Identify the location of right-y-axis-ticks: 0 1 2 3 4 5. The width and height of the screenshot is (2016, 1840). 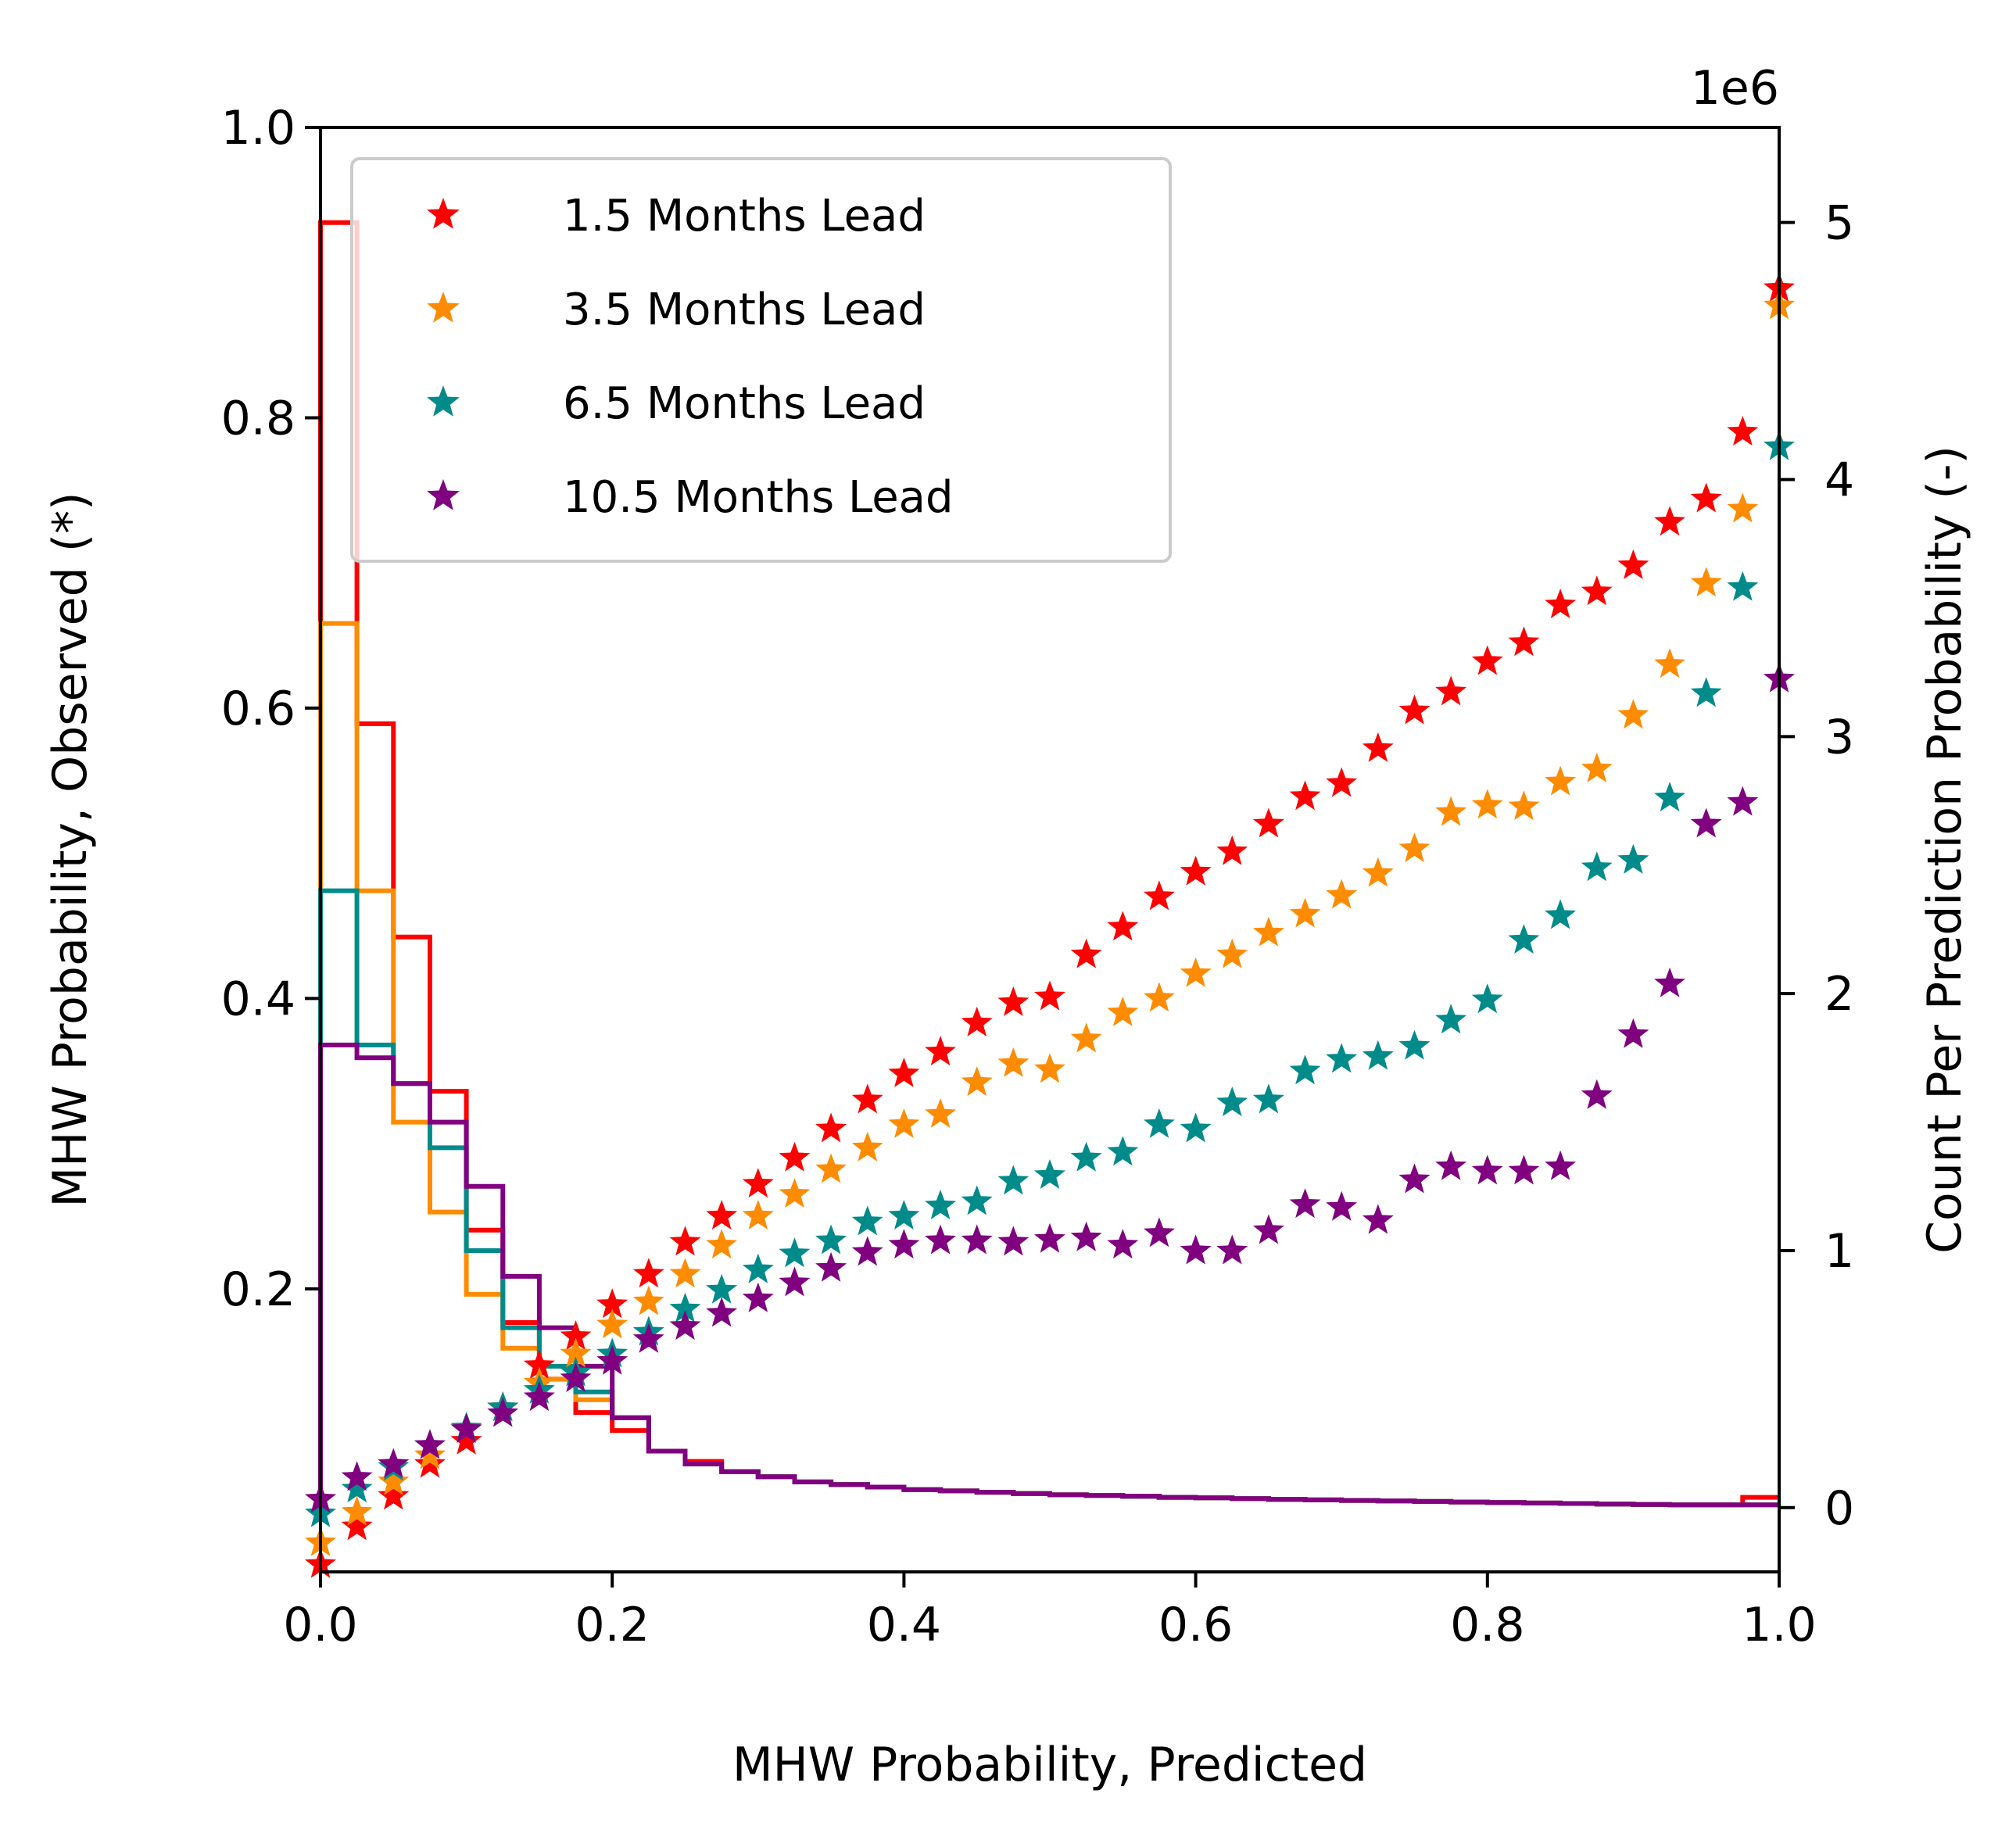
(1816, 866).